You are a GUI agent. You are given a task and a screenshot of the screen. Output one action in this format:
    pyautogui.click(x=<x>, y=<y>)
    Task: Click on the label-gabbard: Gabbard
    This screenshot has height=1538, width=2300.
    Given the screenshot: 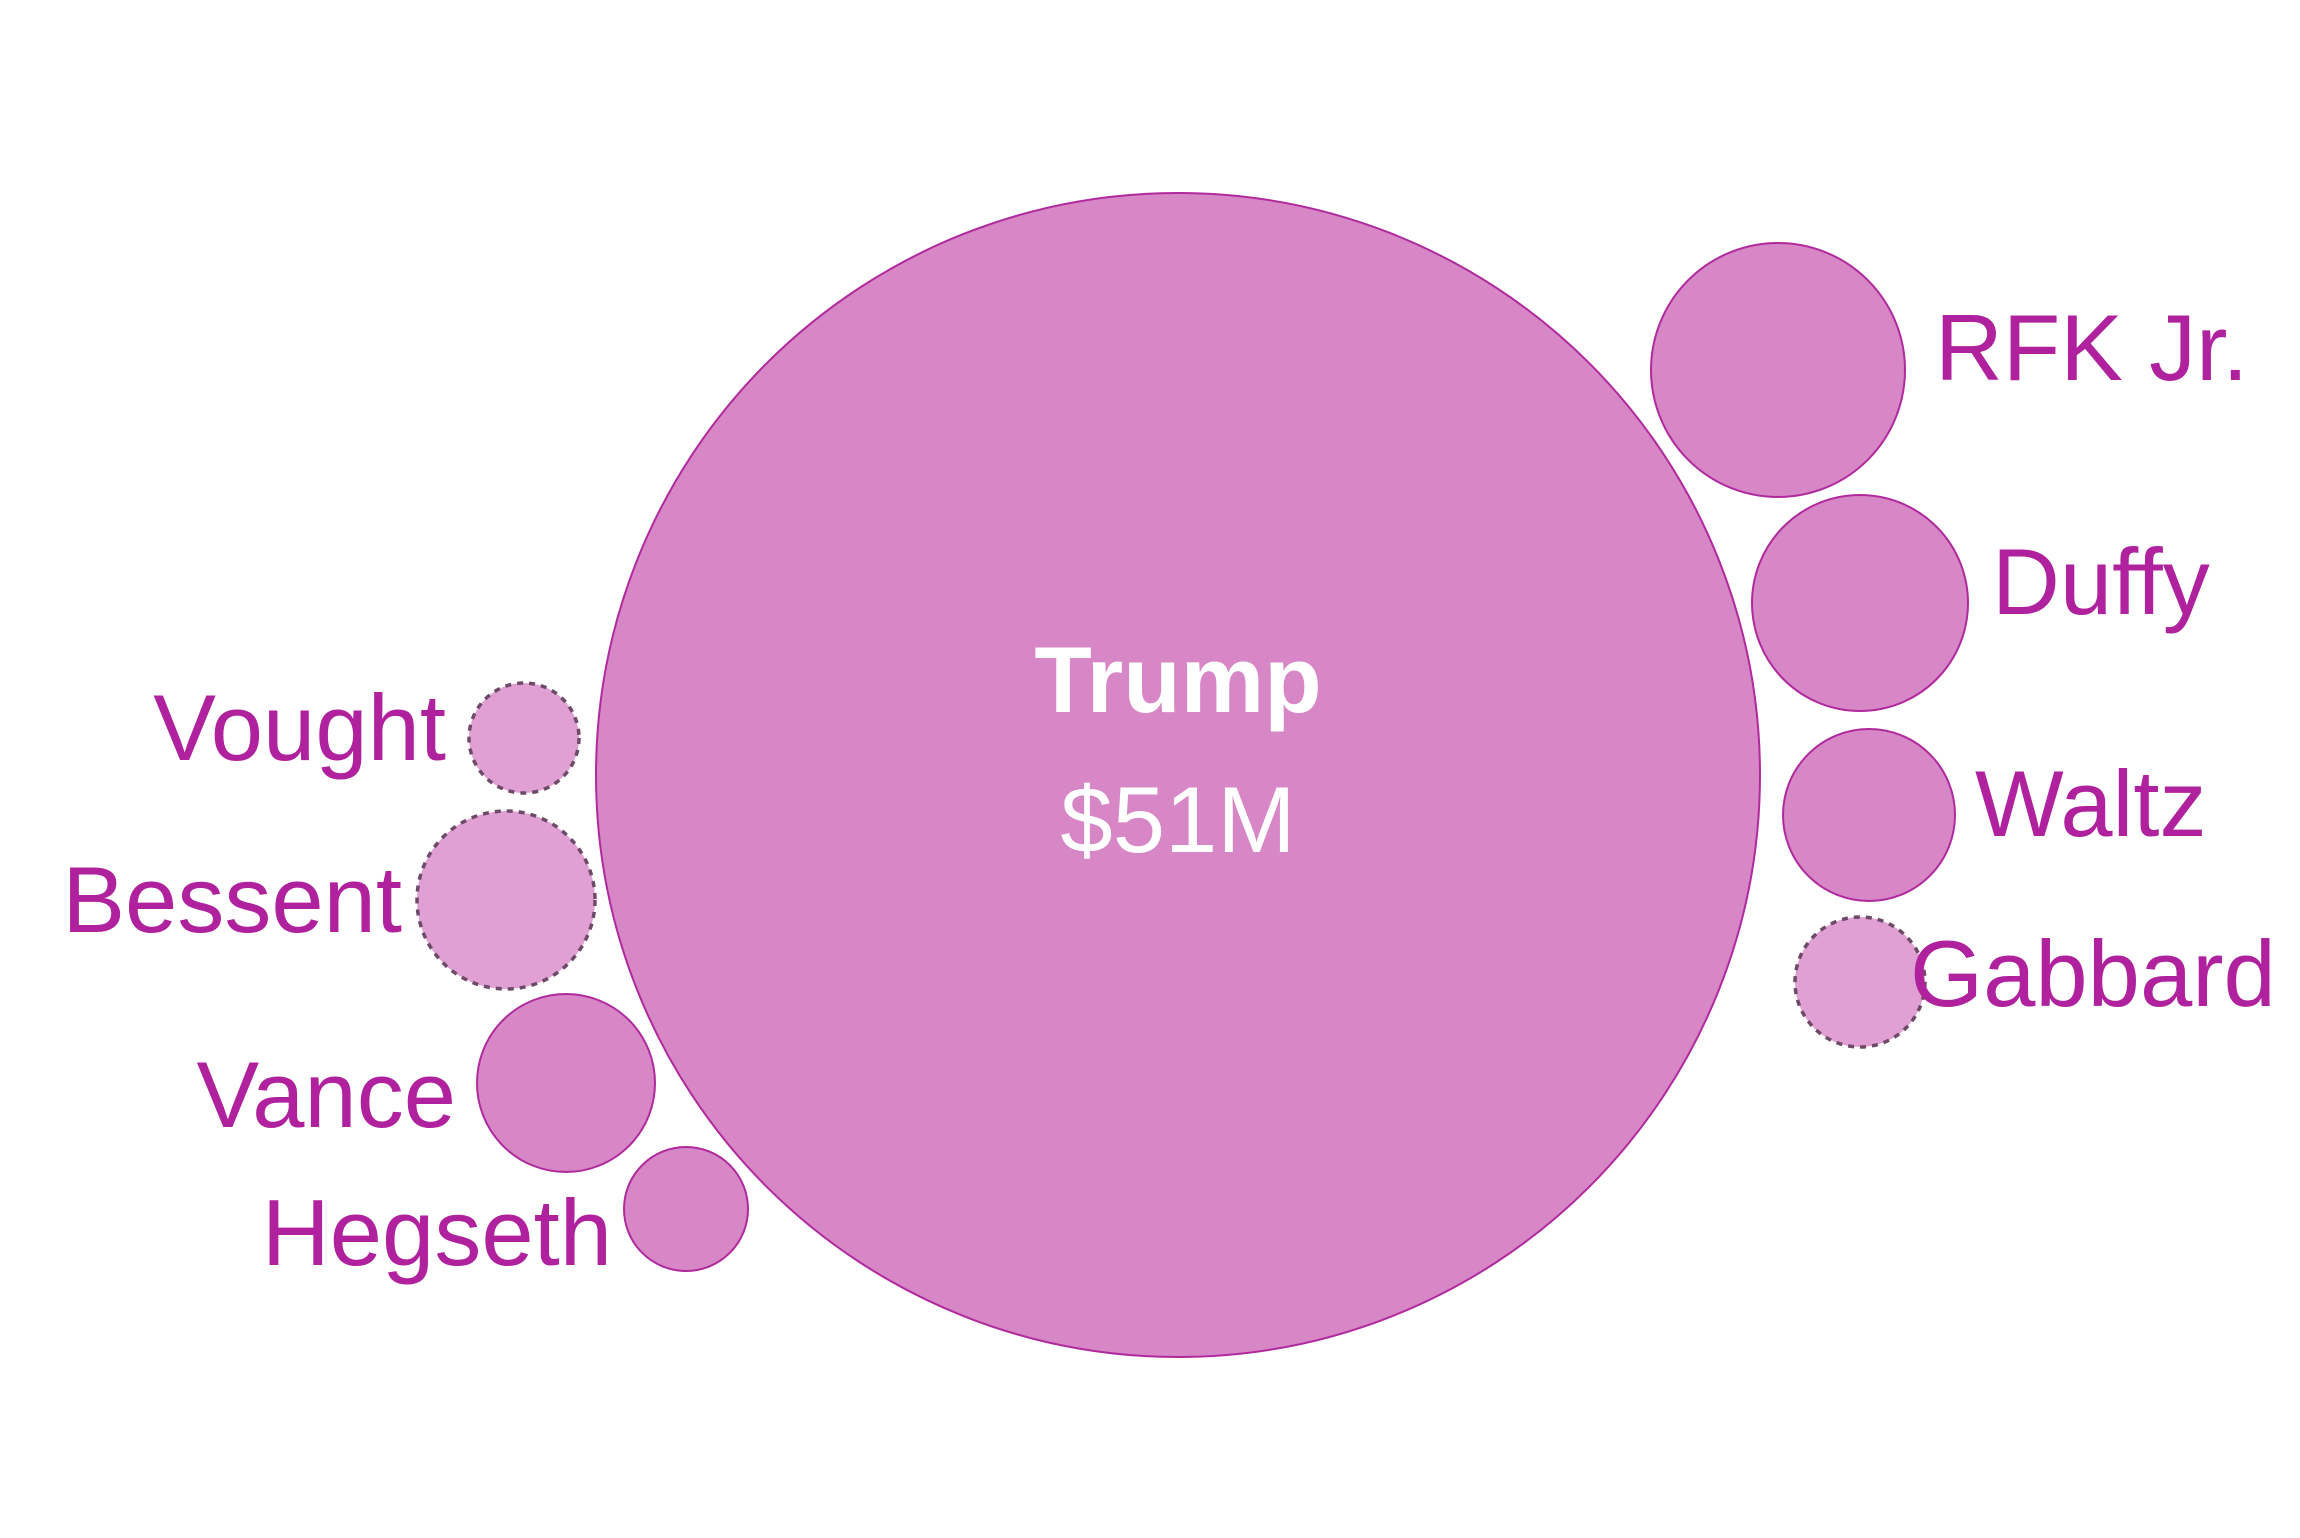 What is the action you would take?
    pyautogui.click(x=2093, y=973)
    